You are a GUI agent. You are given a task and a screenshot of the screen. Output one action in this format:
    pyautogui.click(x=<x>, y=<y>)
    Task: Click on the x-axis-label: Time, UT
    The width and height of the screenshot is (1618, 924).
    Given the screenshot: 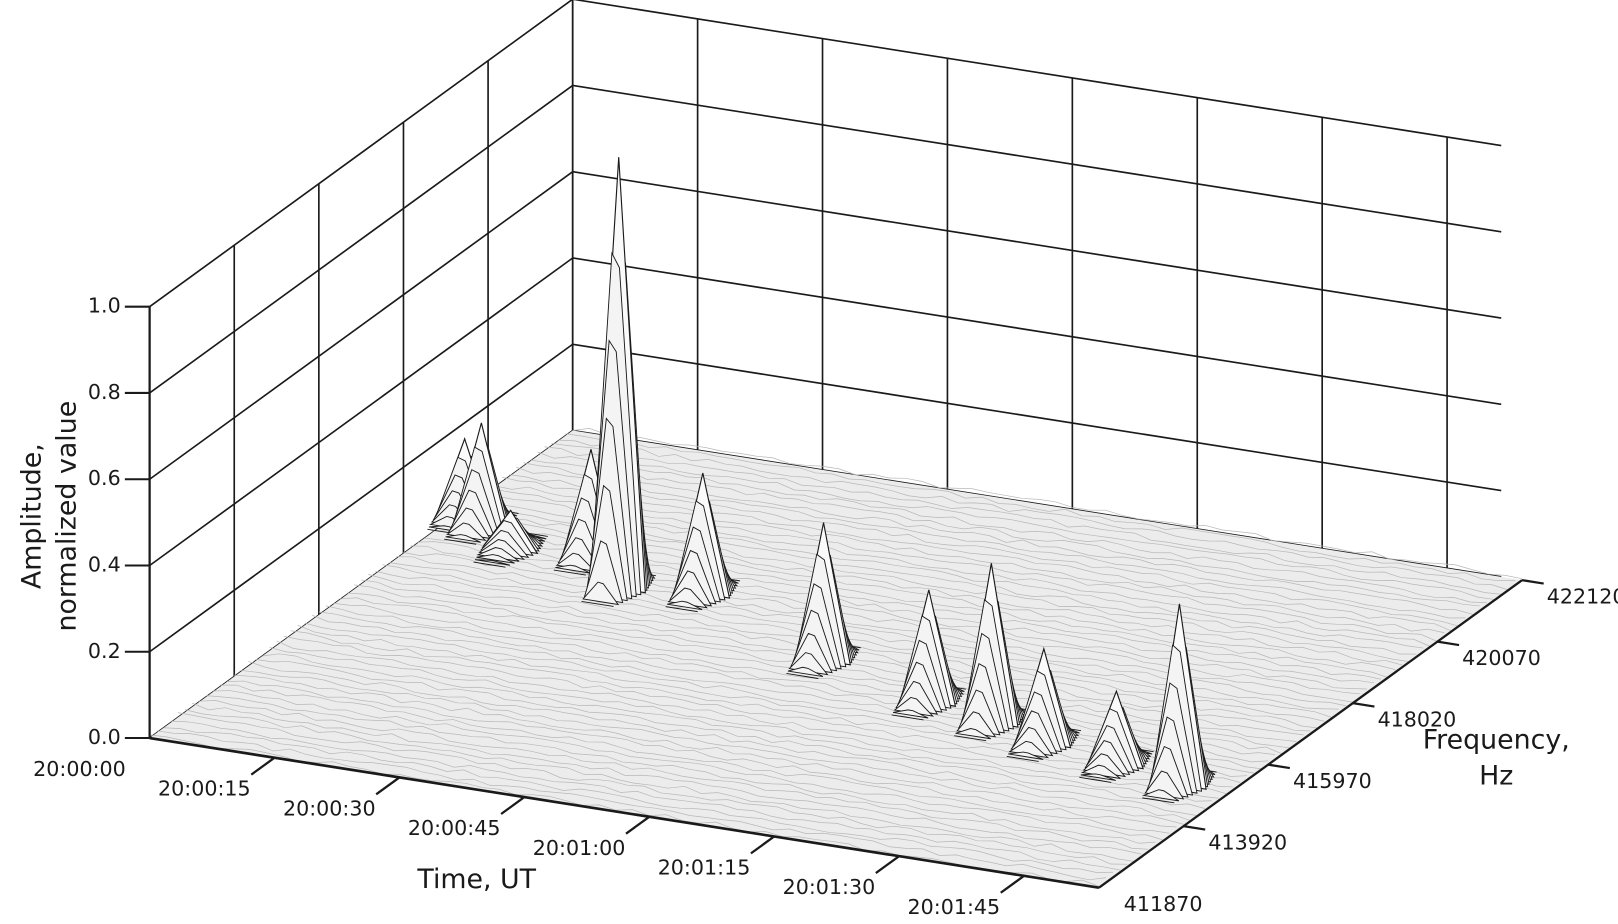 What is the action you would take?
    pyautogui.click(x=476, y=879)
    